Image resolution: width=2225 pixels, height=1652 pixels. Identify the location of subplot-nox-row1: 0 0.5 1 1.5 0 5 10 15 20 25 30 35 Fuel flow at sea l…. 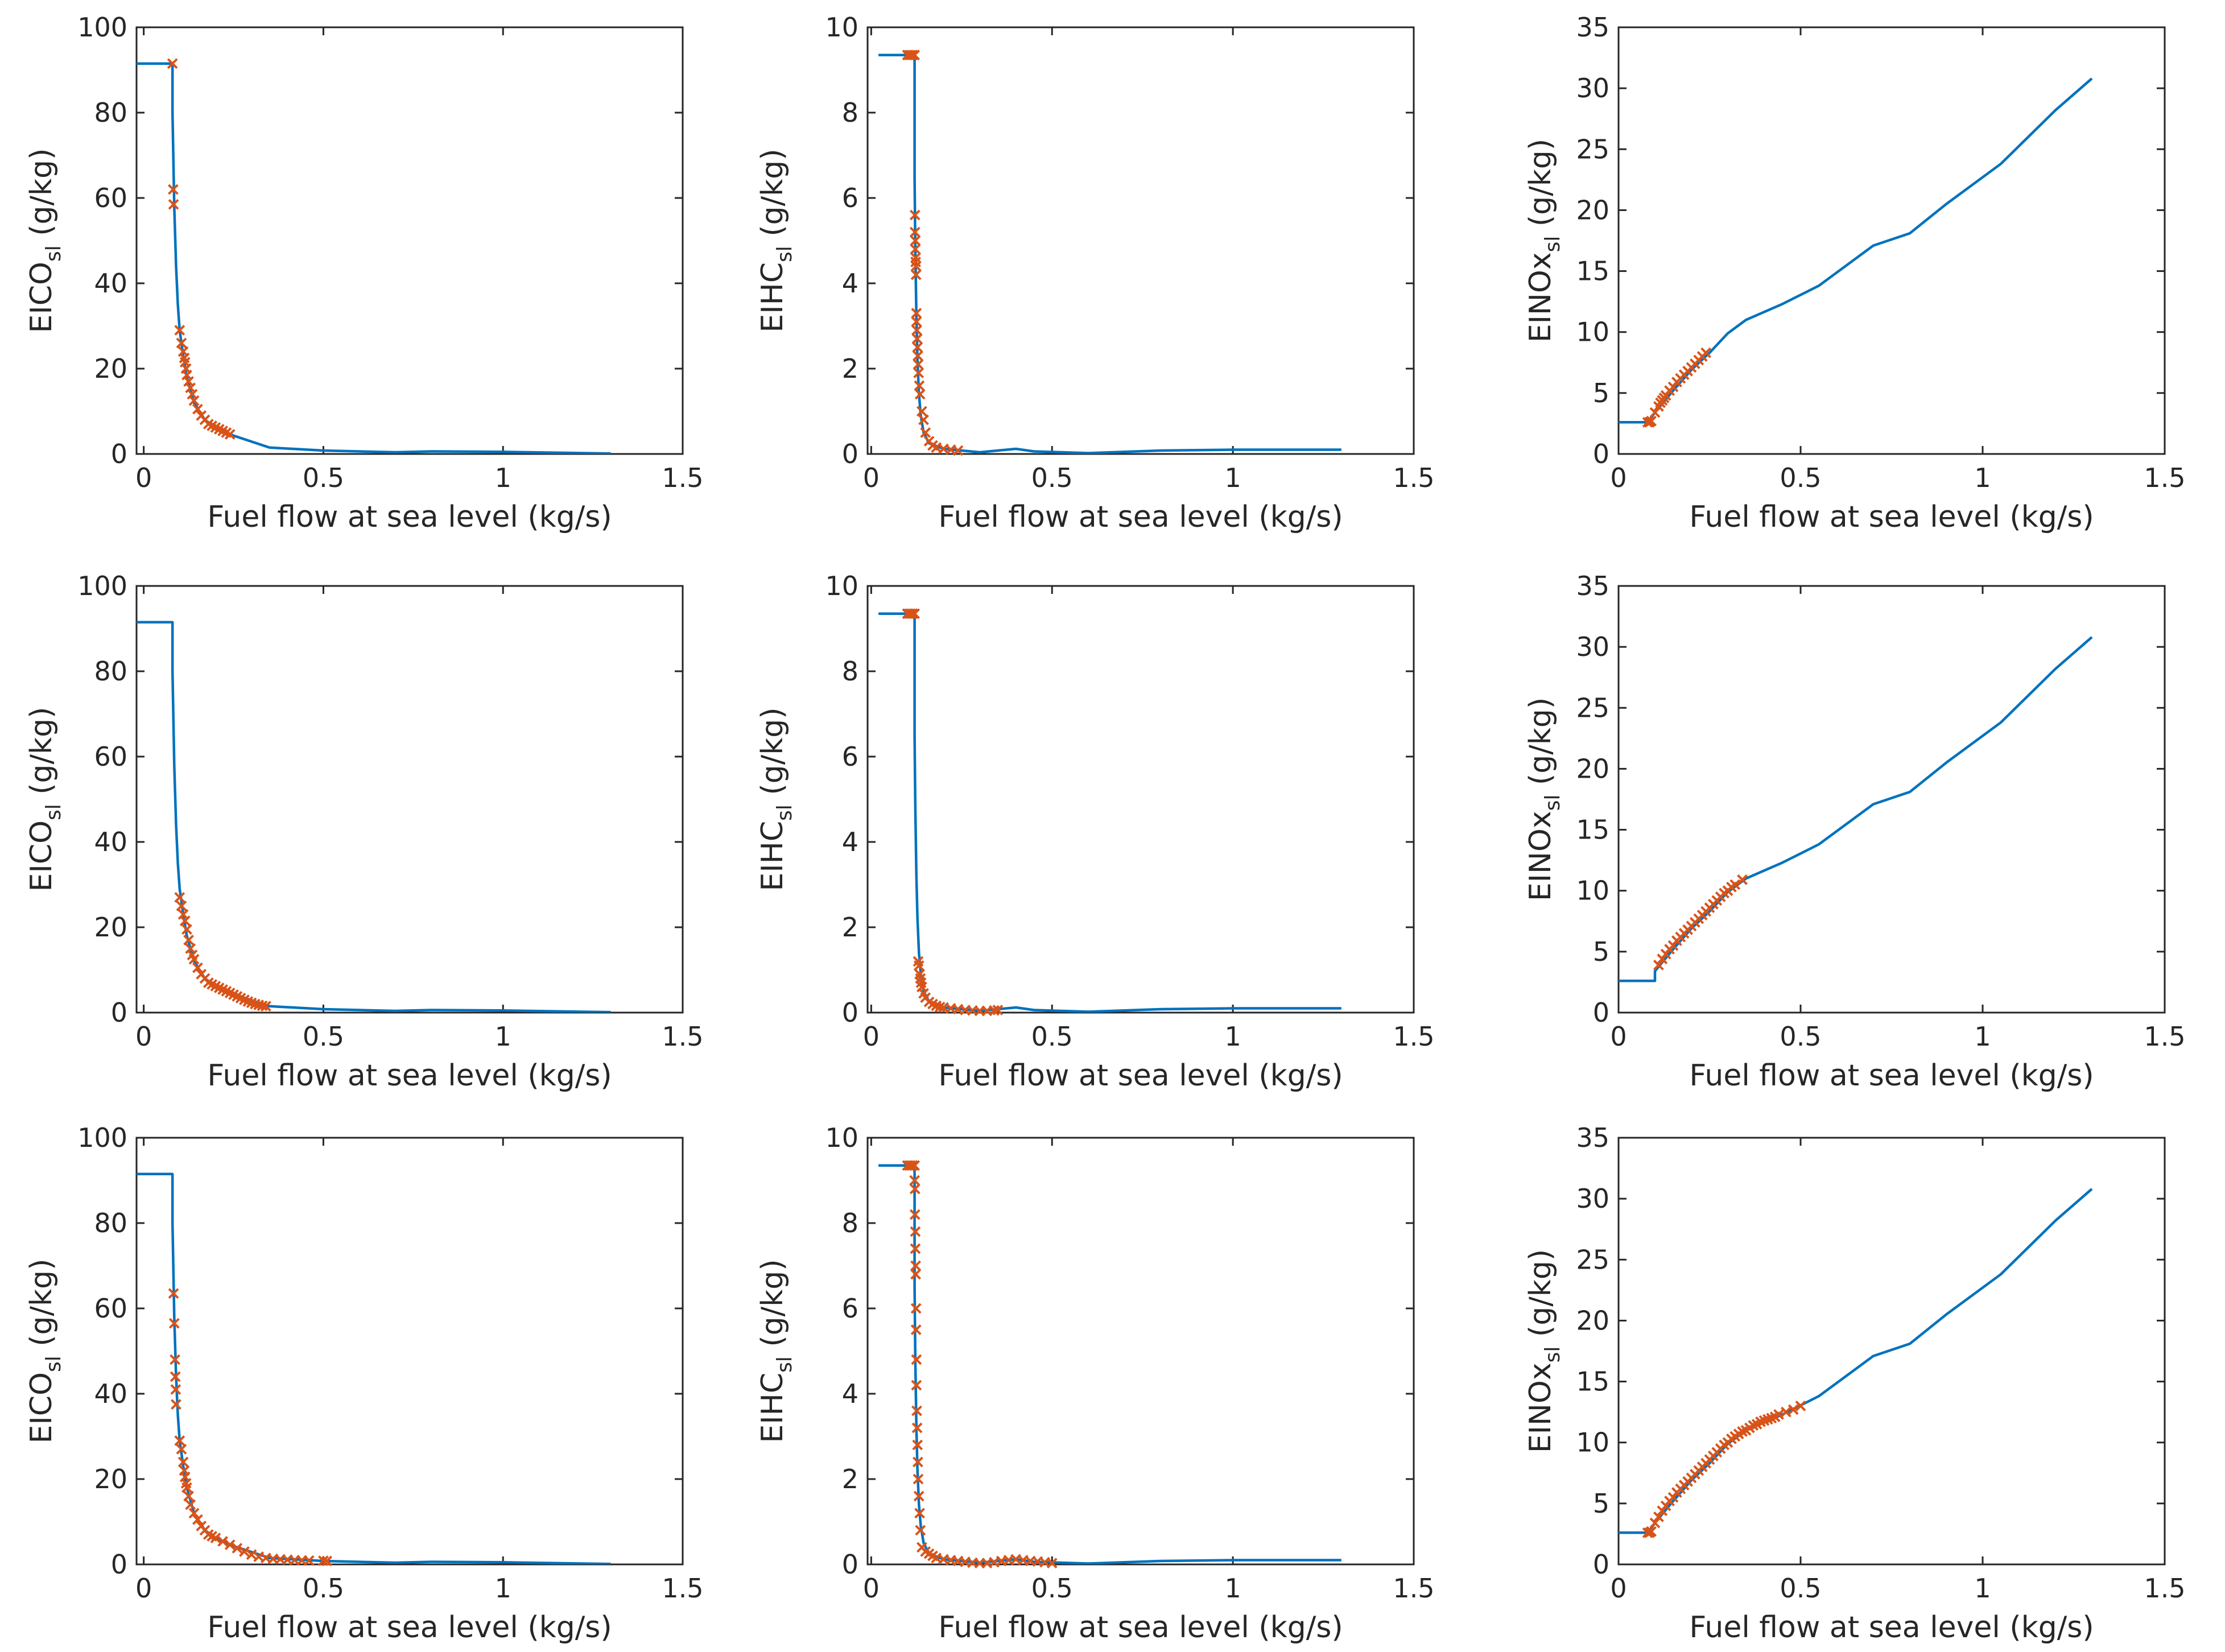
(1855, 273).